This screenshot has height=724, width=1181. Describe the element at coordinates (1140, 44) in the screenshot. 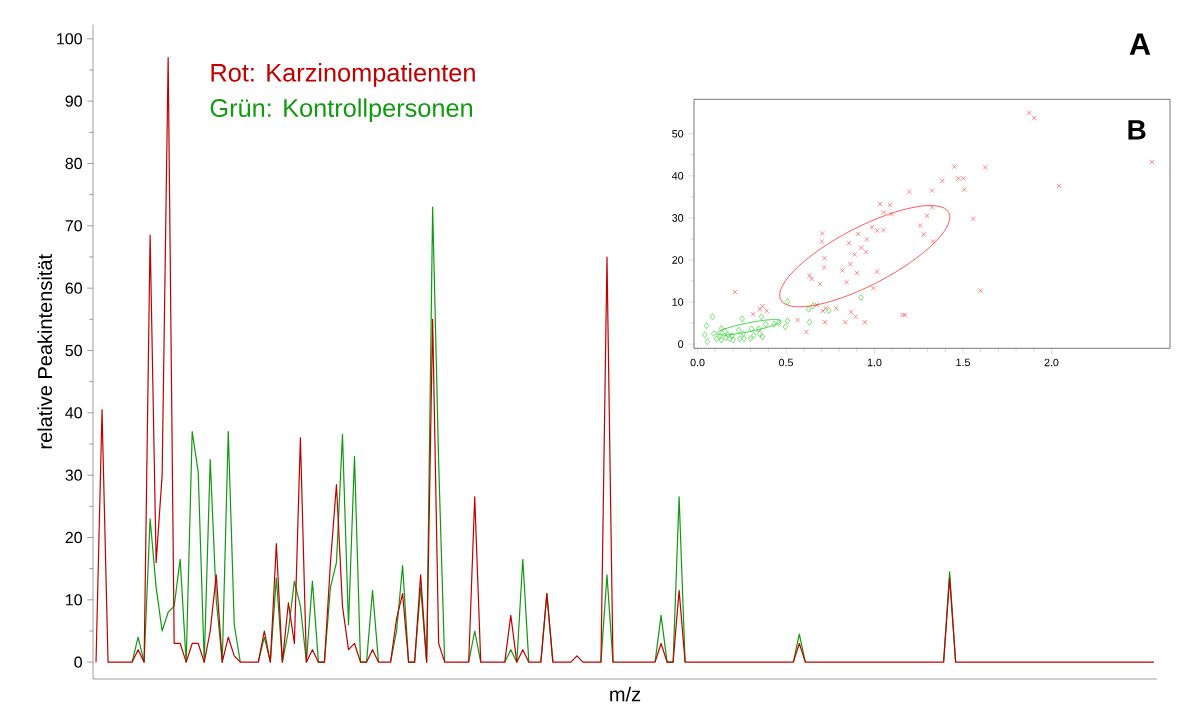

I see `annotation: A` at that location.